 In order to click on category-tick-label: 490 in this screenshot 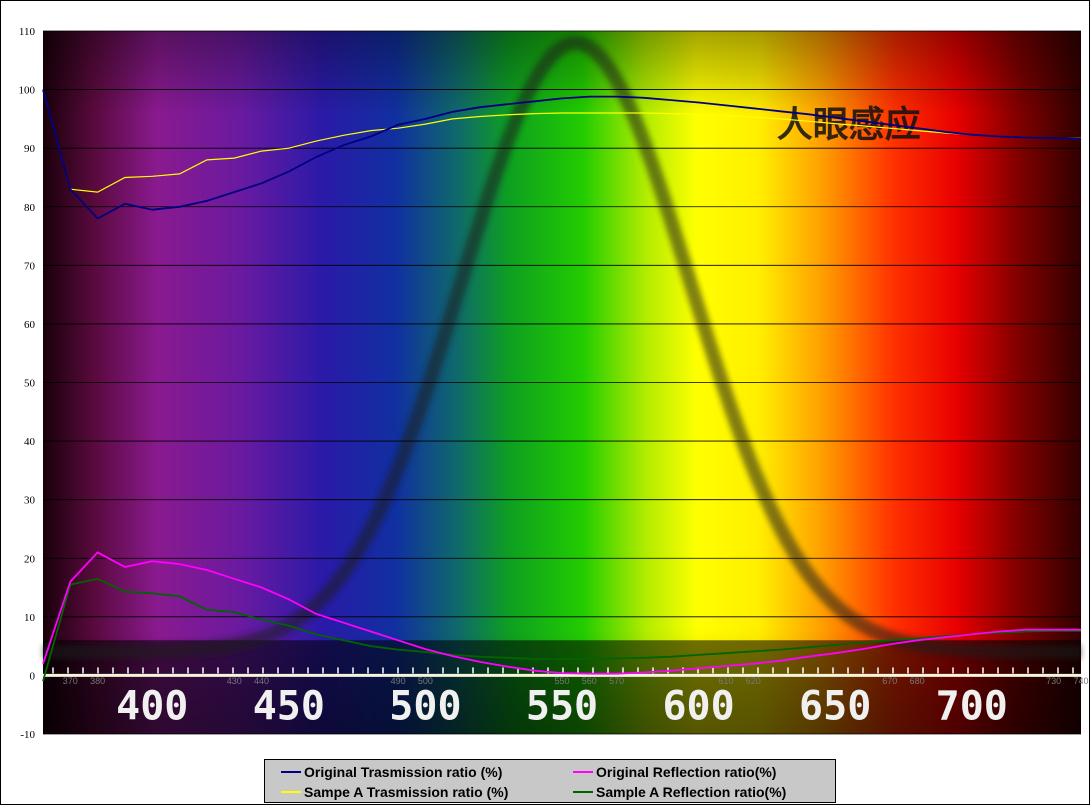, I will do `click(398, 681)`.